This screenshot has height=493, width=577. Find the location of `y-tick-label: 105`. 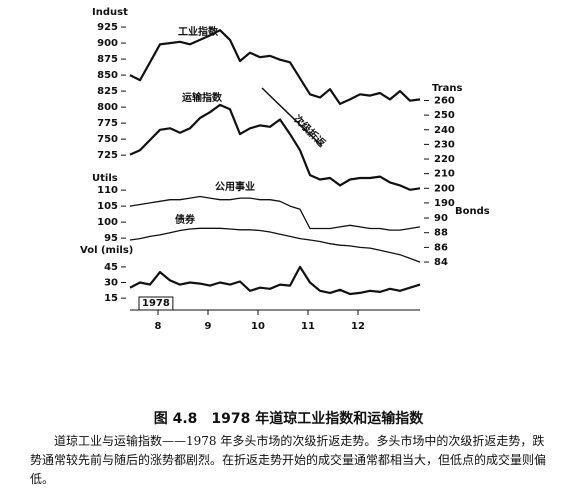

y-tick-label: 105 is located at coordinates (107, 206).